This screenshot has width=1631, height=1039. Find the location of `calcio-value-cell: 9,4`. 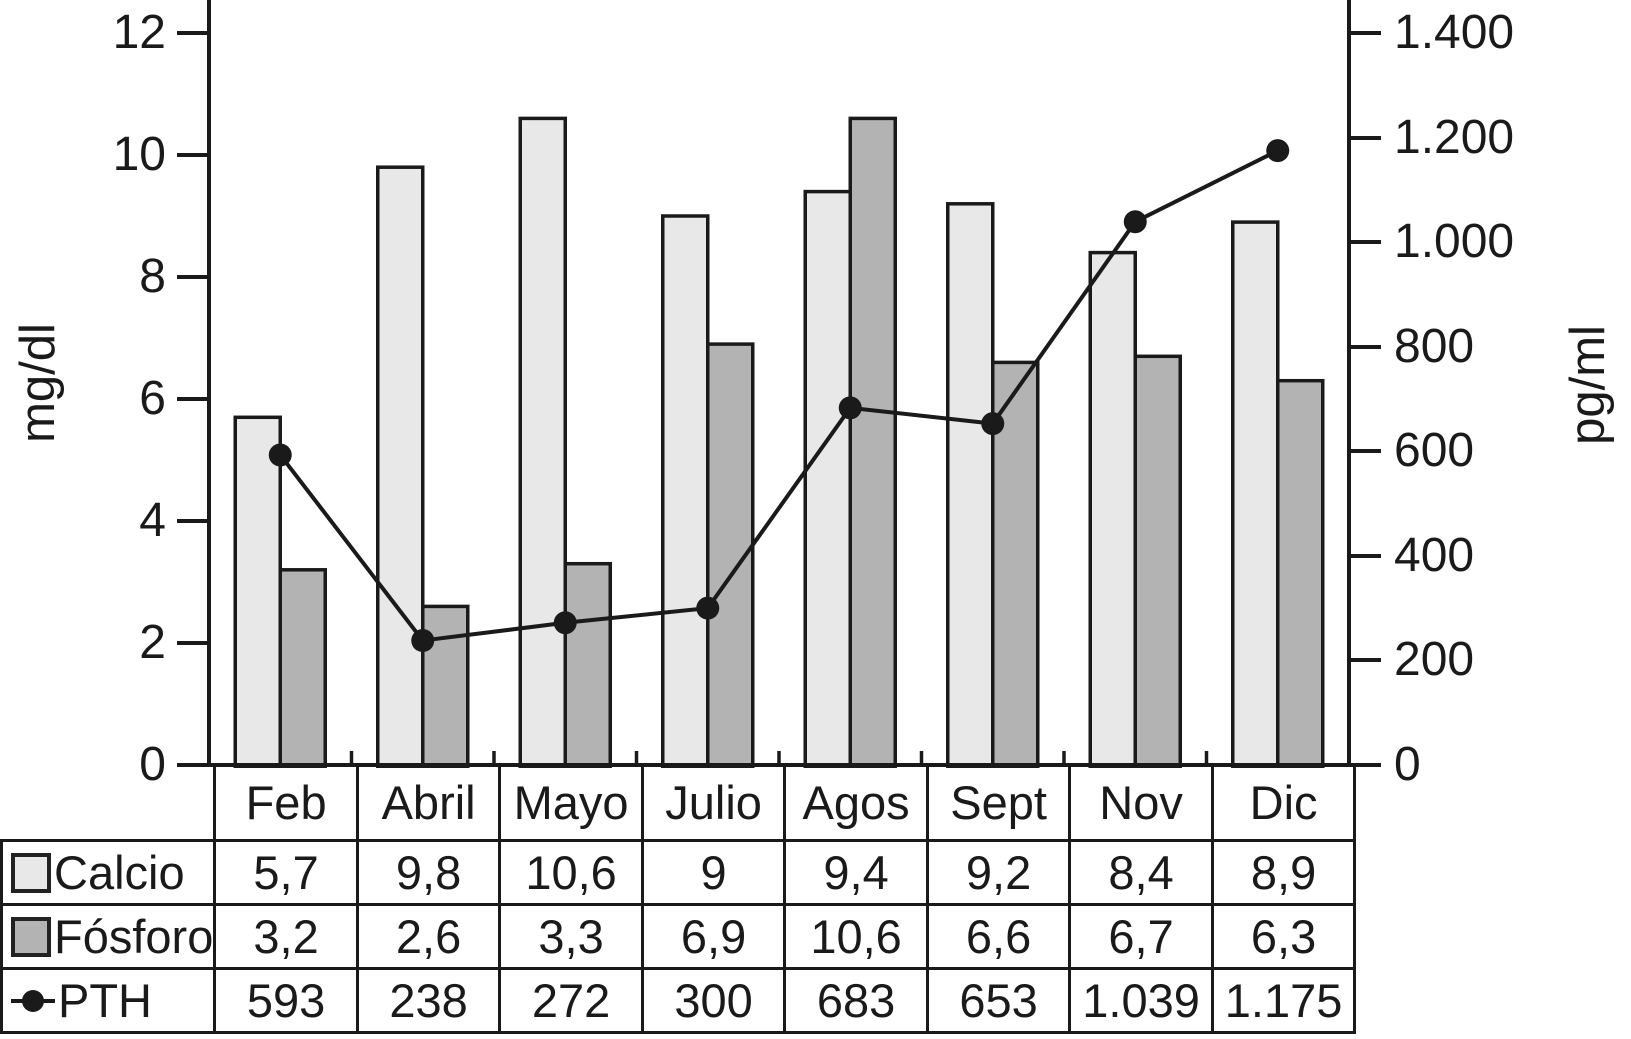

calcio-value-cell: 9,4 is located at coordinates (856, 872).